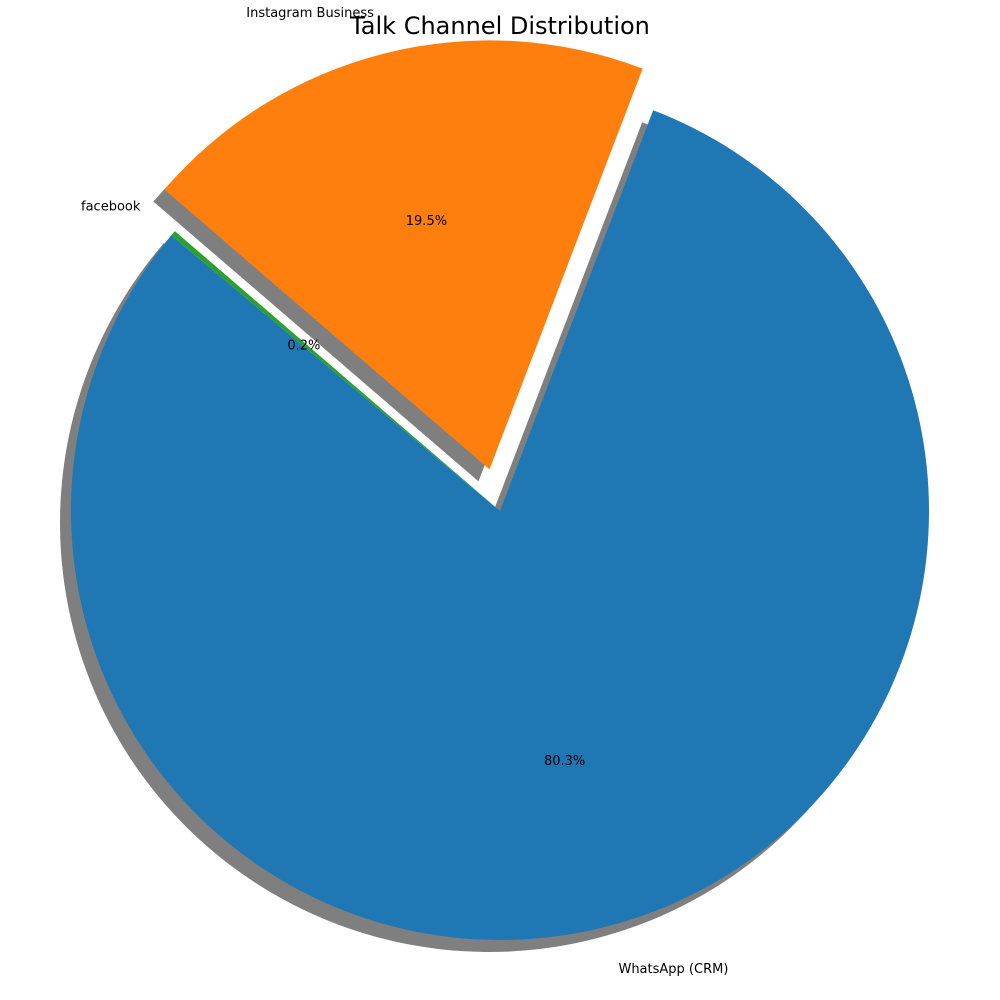  I want to click on pie-slice-facebook, so click(335, 371).